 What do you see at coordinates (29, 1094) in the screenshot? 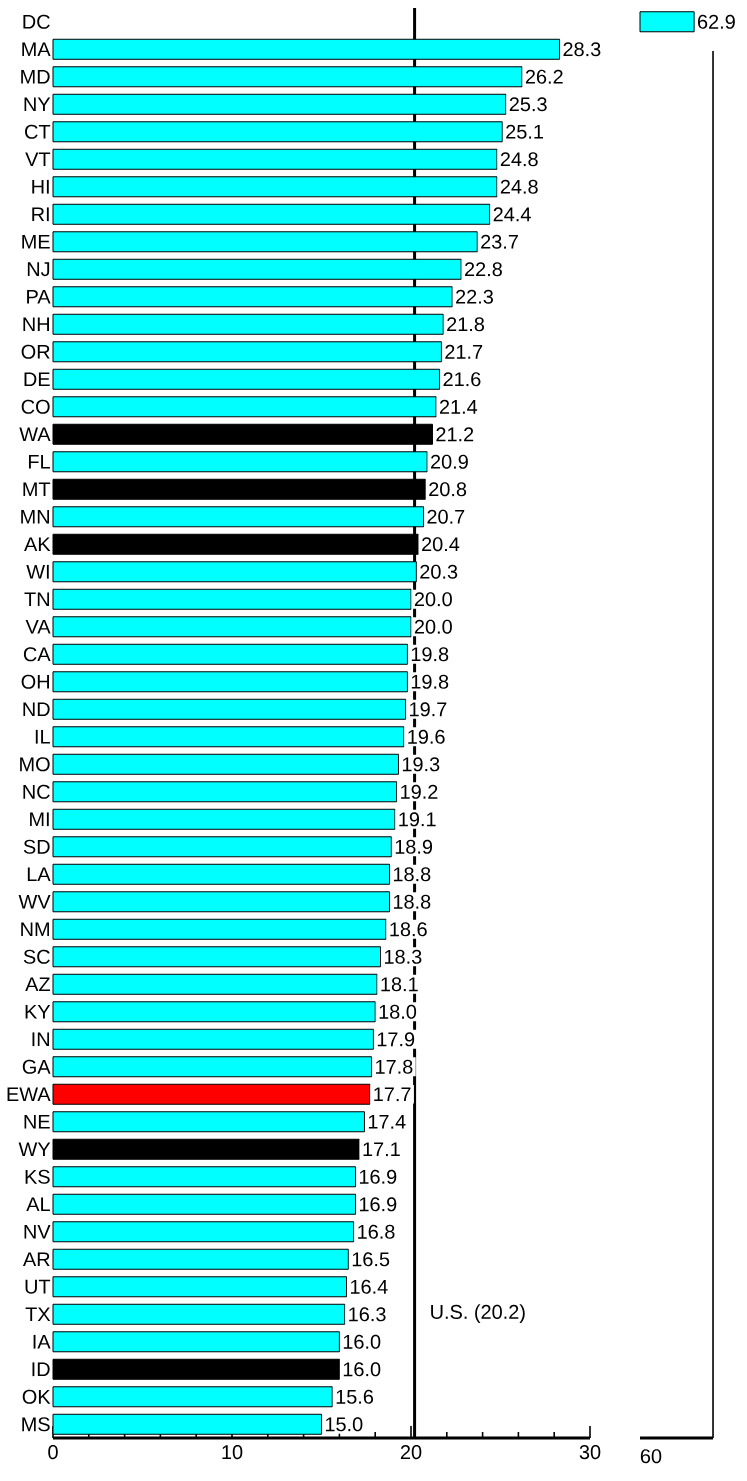
I see `y-tick-label: EWA` at bounding box center [29, 1094].